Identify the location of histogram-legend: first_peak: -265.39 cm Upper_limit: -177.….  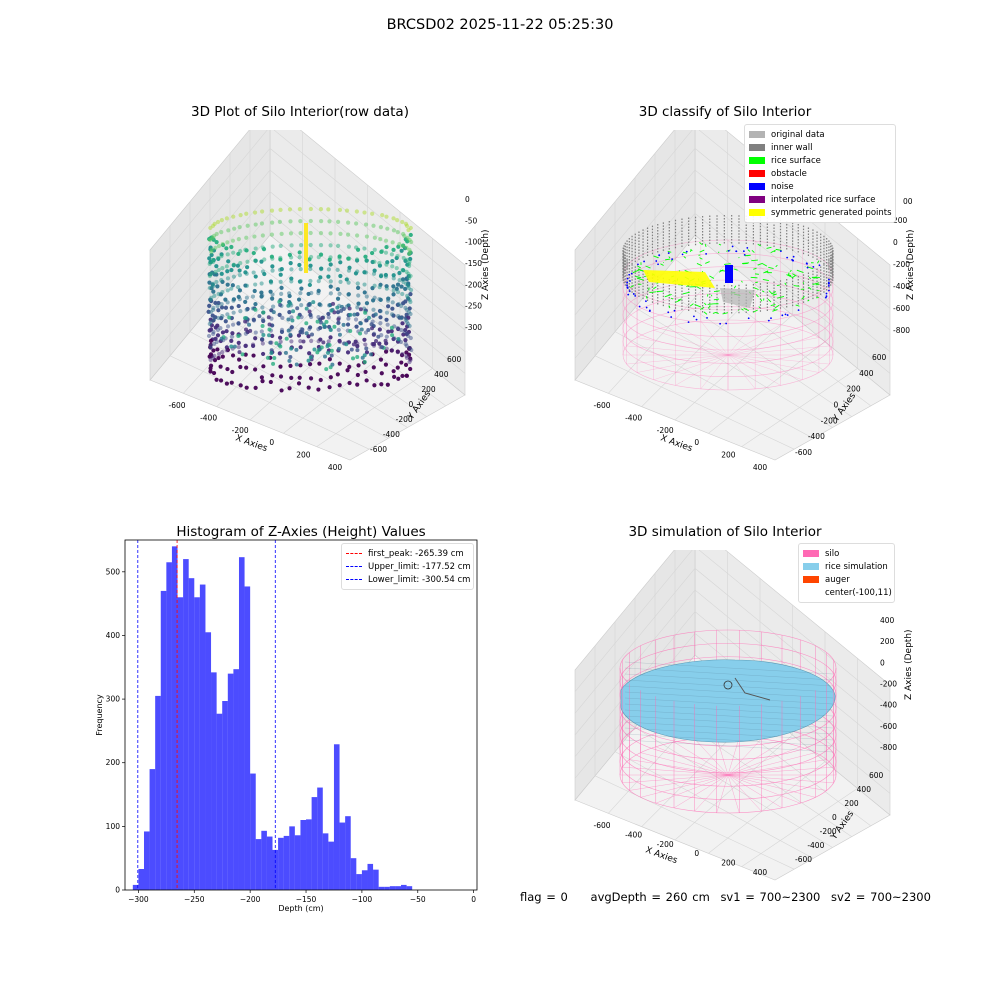
(407, 566).